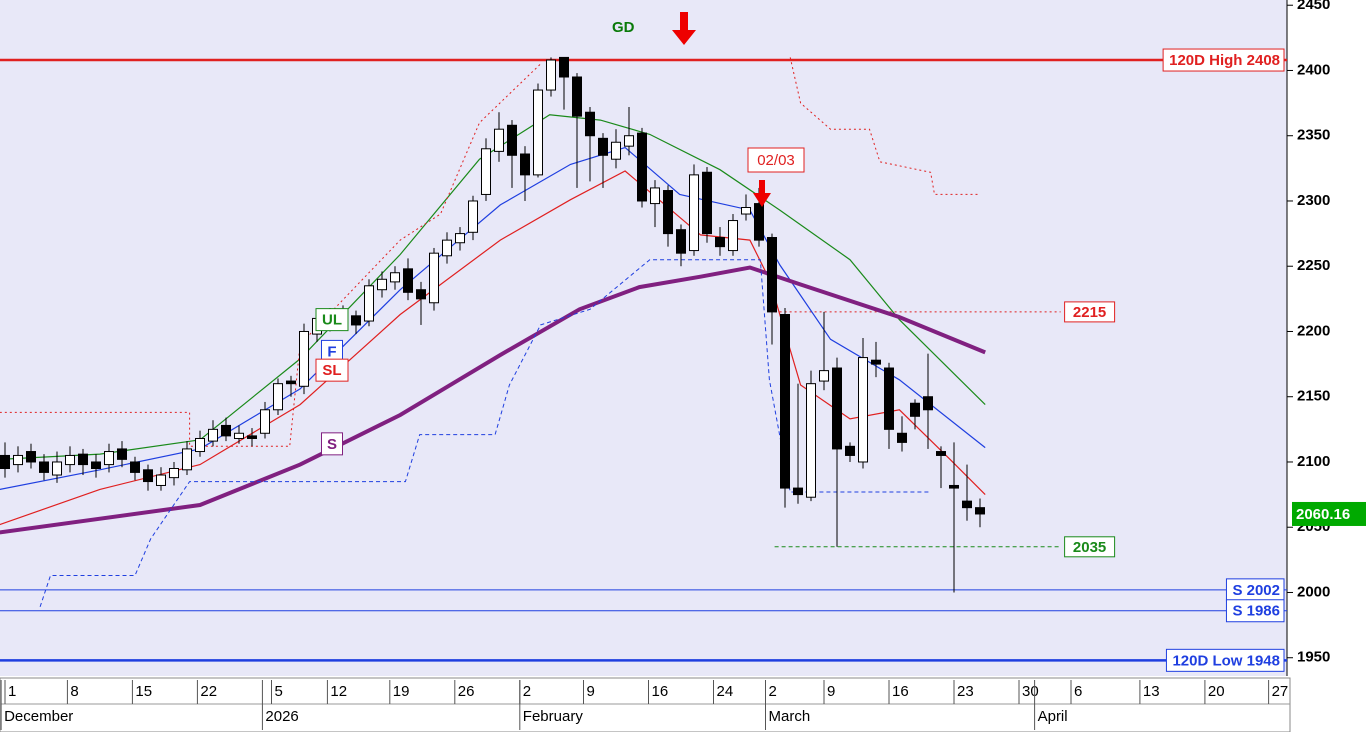 The image size is (1366, 732). Describe the element at coordinates (1313, 591) in the screenshot. I see `y-tick-label: 2000` at that location.